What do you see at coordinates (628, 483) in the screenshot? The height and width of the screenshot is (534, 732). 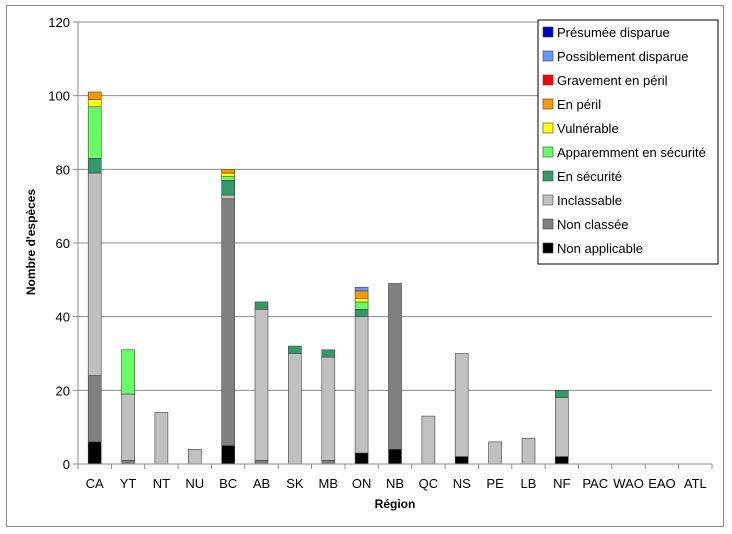 I see `x-tick-label-wao: WAO` at bounding box center [628, 483].